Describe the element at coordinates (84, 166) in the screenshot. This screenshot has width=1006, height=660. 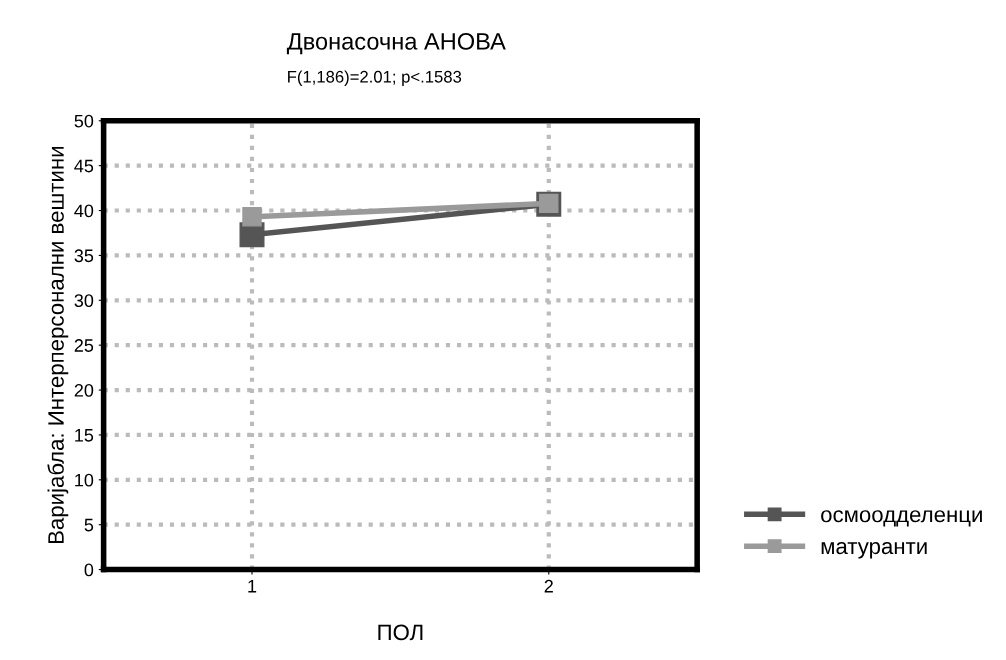
I see `y-tick-label: 45` at that location.